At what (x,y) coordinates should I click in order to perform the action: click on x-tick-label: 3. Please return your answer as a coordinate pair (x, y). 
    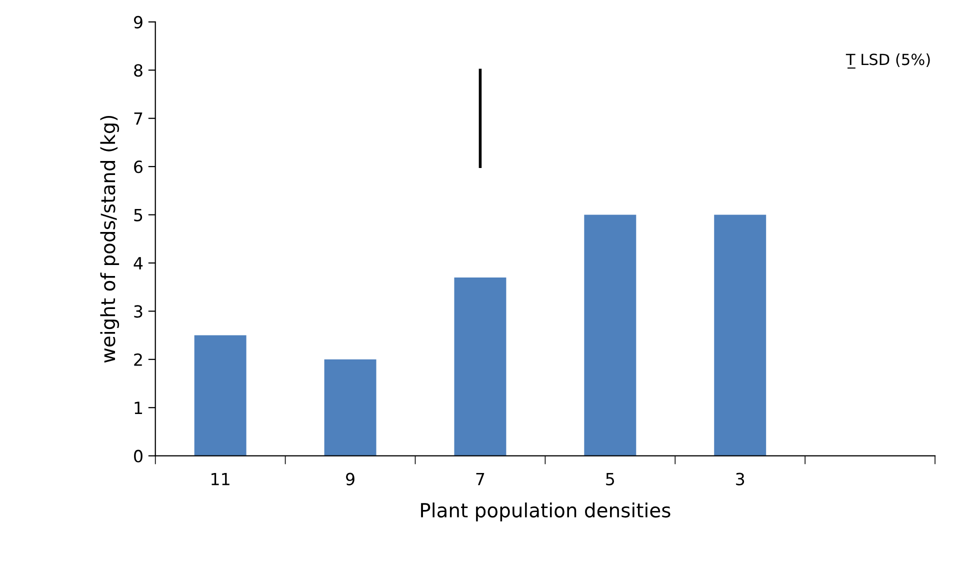
    Looking at the image, I should click on (740, 479).